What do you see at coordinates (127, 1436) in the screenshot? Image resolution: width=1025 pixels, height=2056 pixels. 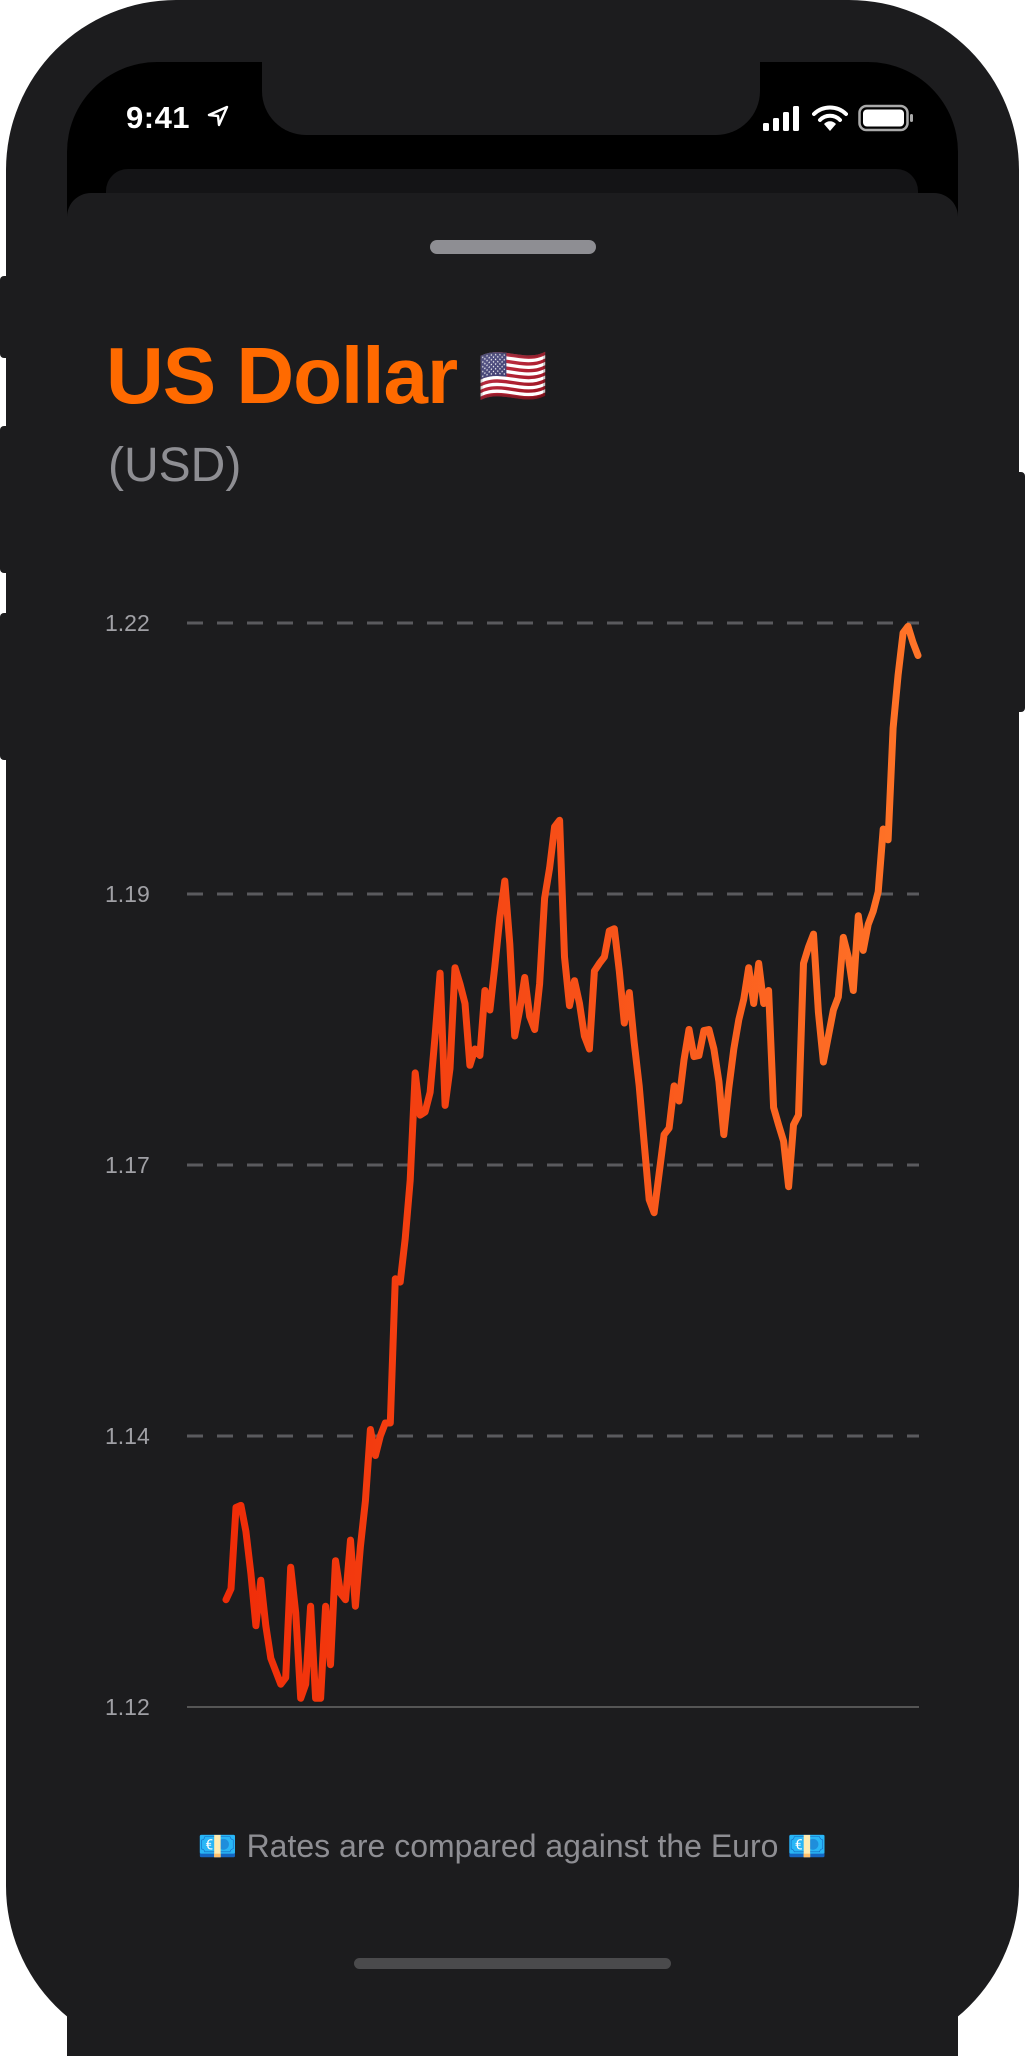 I see `y-tick-label: 1.14` at bounding box center [127, 1436].